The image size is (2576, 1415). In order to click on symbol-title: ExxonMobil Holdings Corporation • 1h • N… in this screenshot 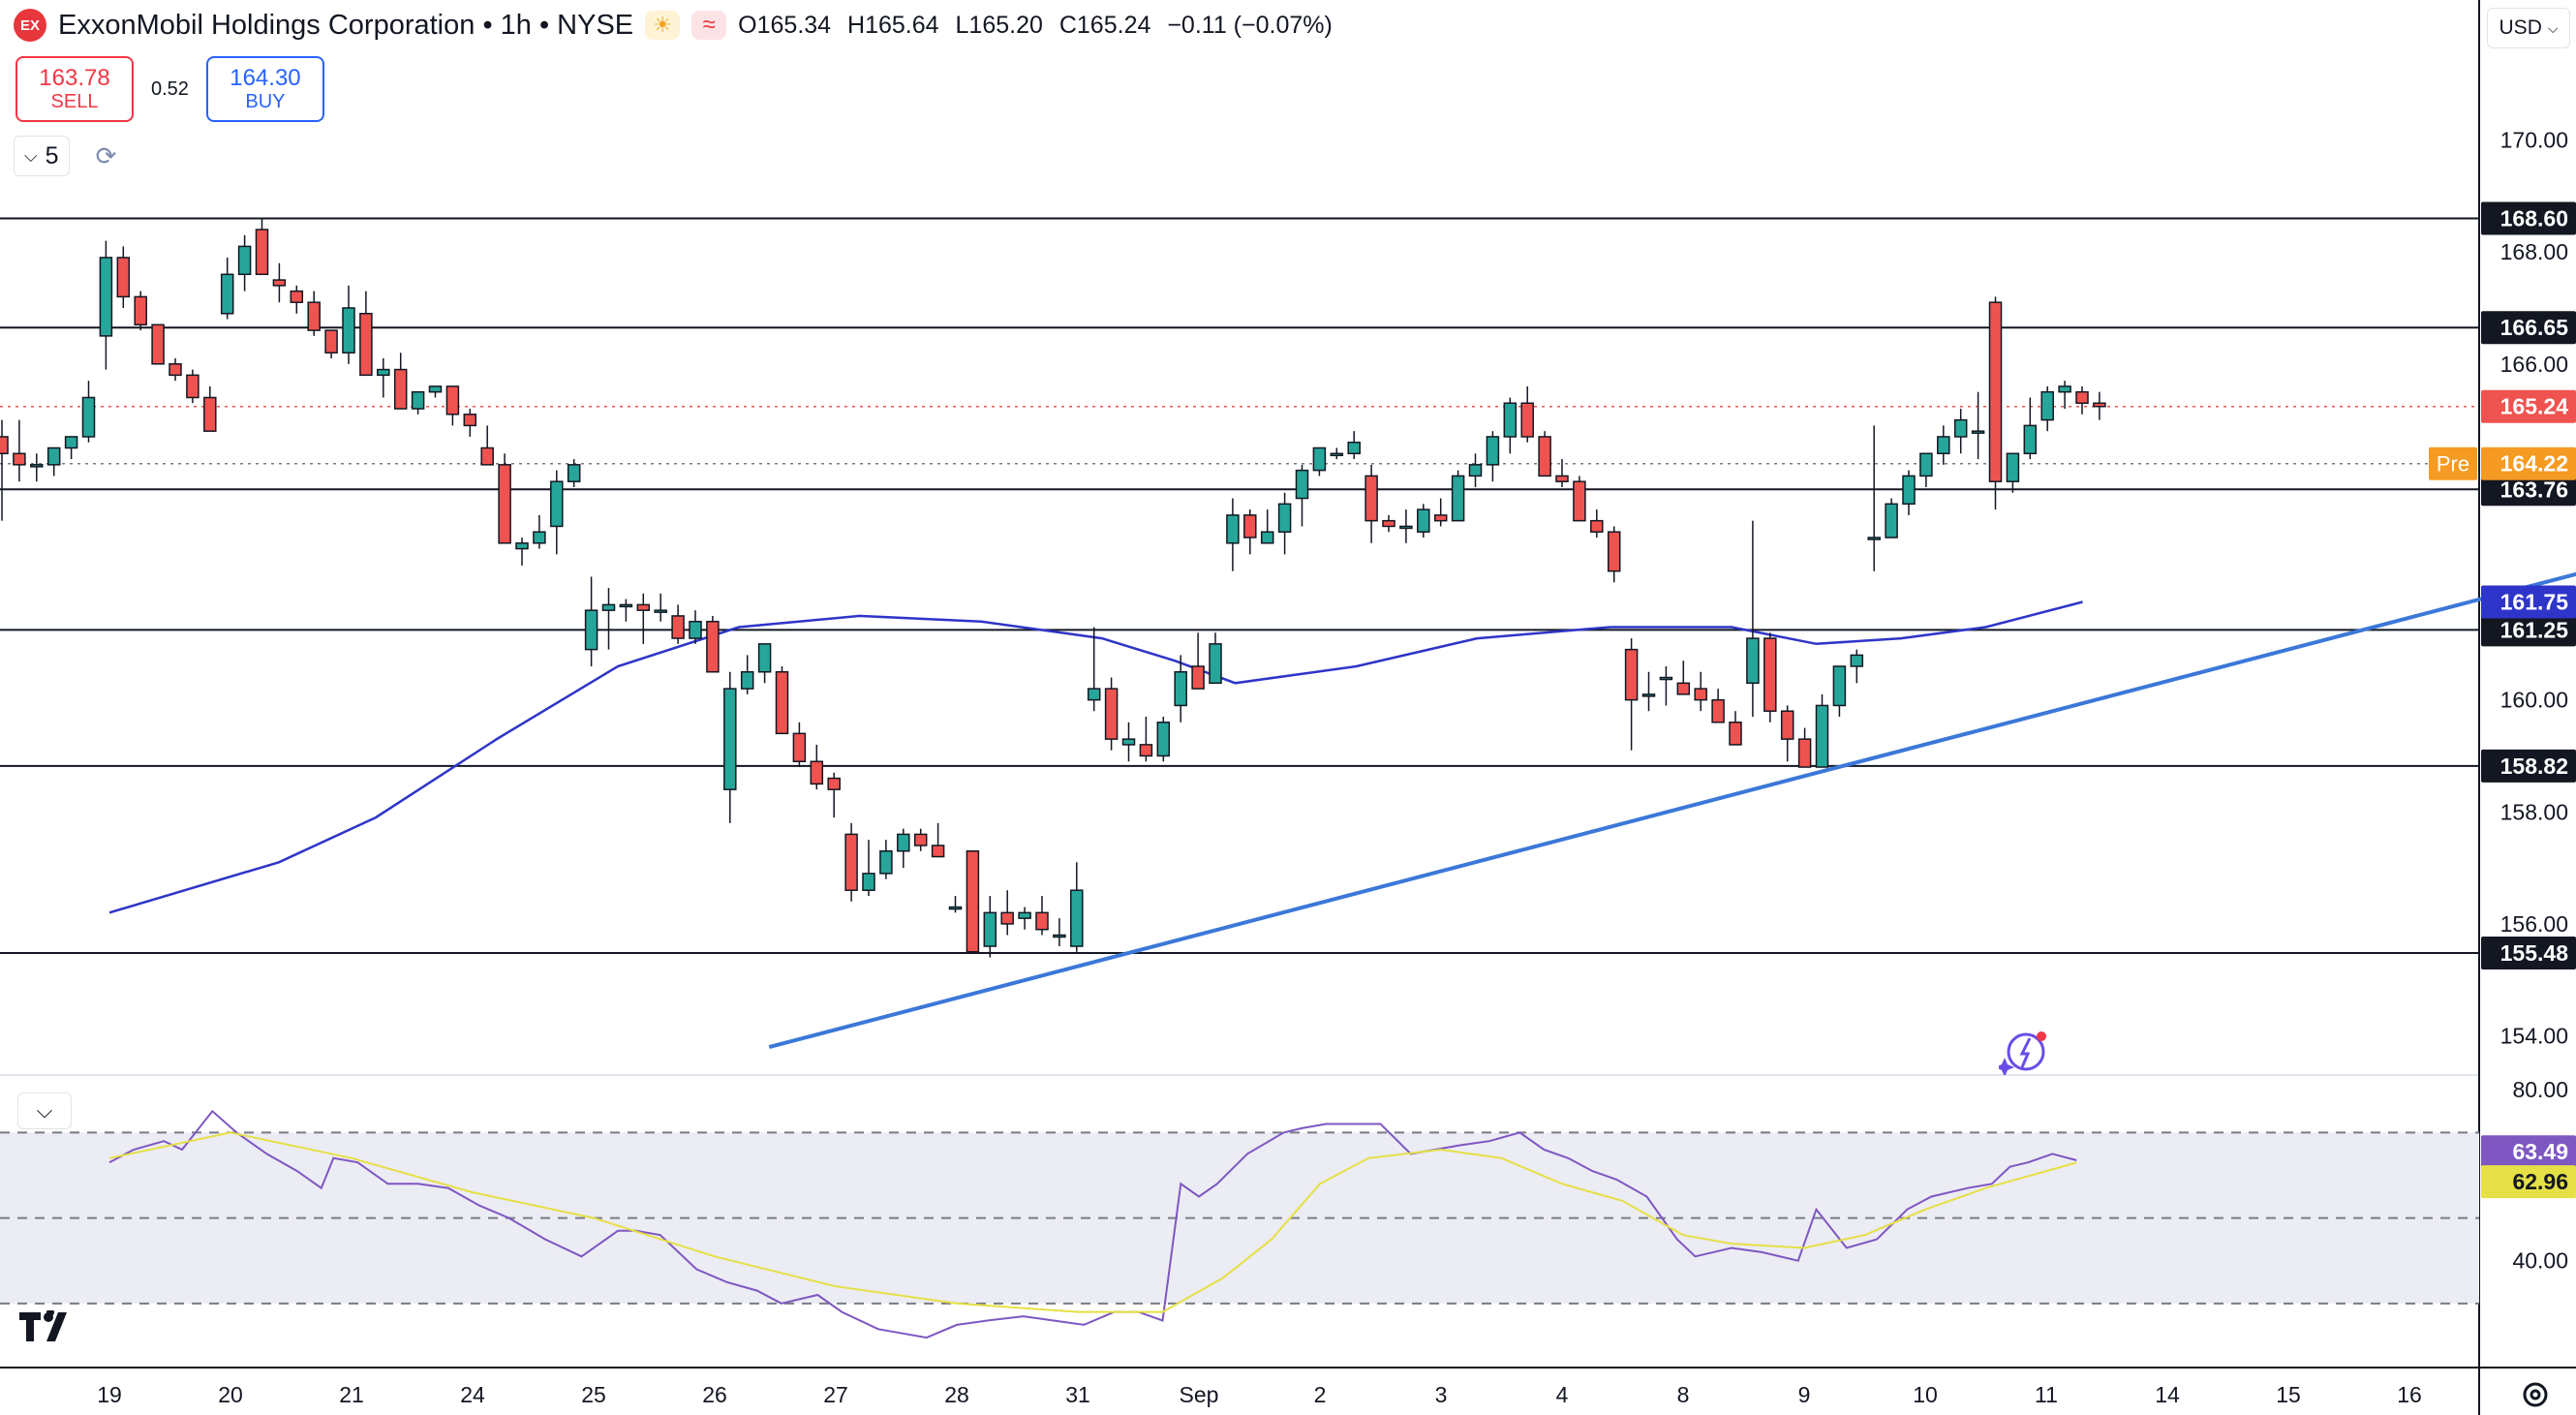, I will do `click(346, 25)`.